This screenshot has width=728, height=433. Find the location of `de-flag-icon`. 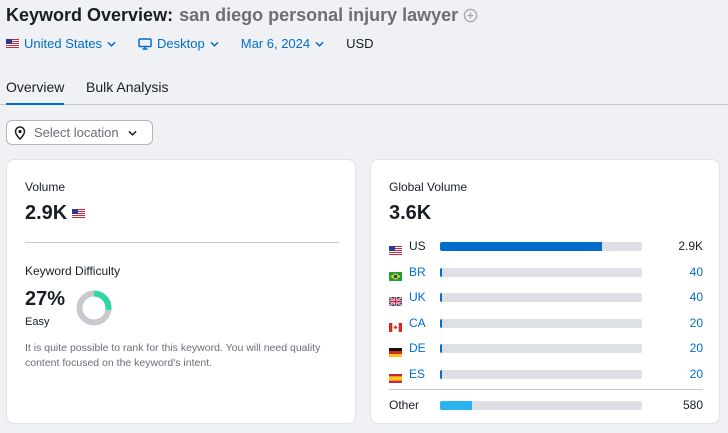

de-flag-icon is located at coordinates (395, 350).